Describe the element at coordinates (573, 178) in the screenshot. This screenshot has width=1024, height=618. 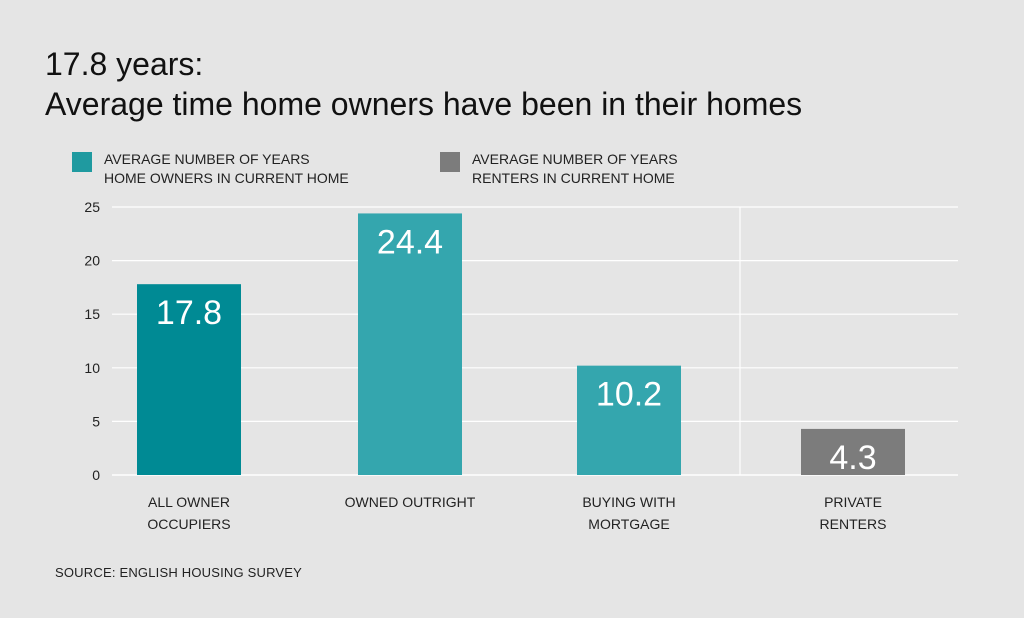
I see `legend-label-renters-line2: RENTERS IN CURRENT HOME` at that location.